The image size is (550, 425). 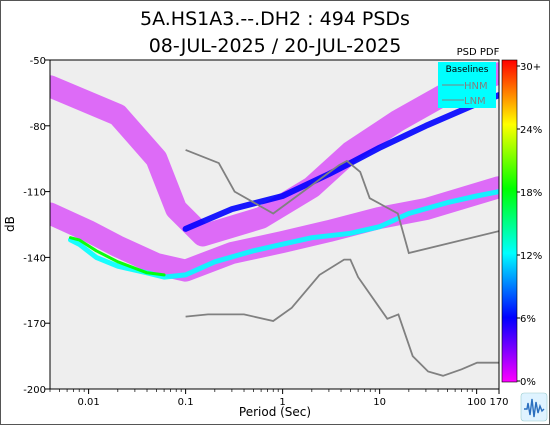 What do you see at coordinates (34, 324) in the screenshot?
I see `y-tick-label: -170` at bounding box center [34, 324].